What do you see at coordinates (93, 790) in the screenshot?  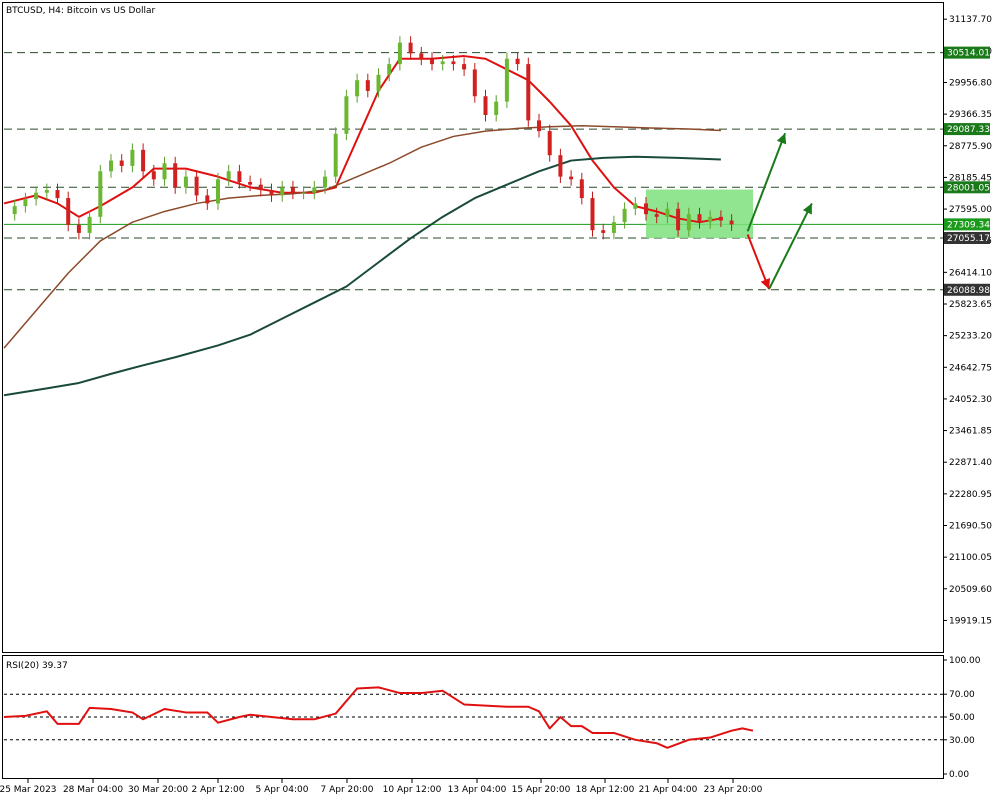 I see `x-tick-label: 28 Mar 04:00` at bounding box center [93, 790].